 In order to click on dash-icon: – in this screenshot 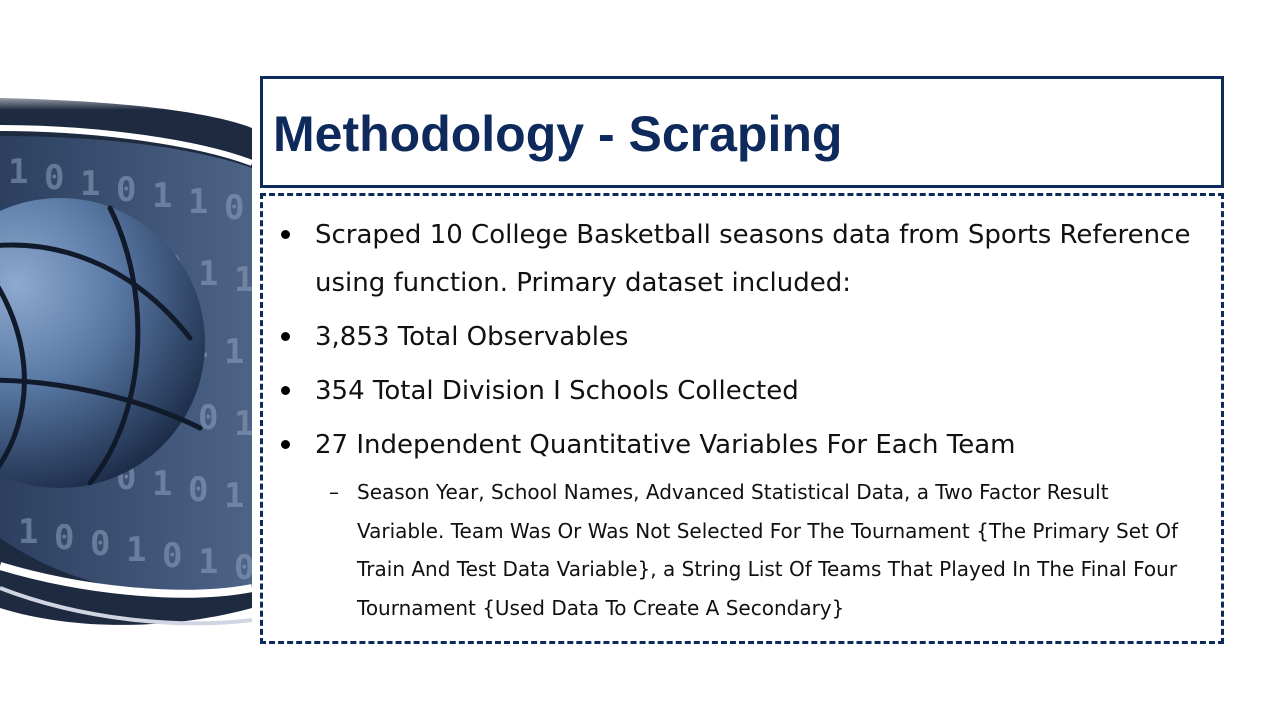, I will do `click(334, 492)`.